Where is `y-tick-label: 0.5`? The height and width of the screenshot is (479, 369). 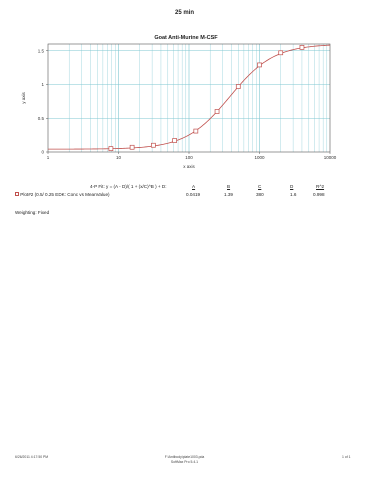 y-tick-label: 0.5 is located at coordinates (41, 118).